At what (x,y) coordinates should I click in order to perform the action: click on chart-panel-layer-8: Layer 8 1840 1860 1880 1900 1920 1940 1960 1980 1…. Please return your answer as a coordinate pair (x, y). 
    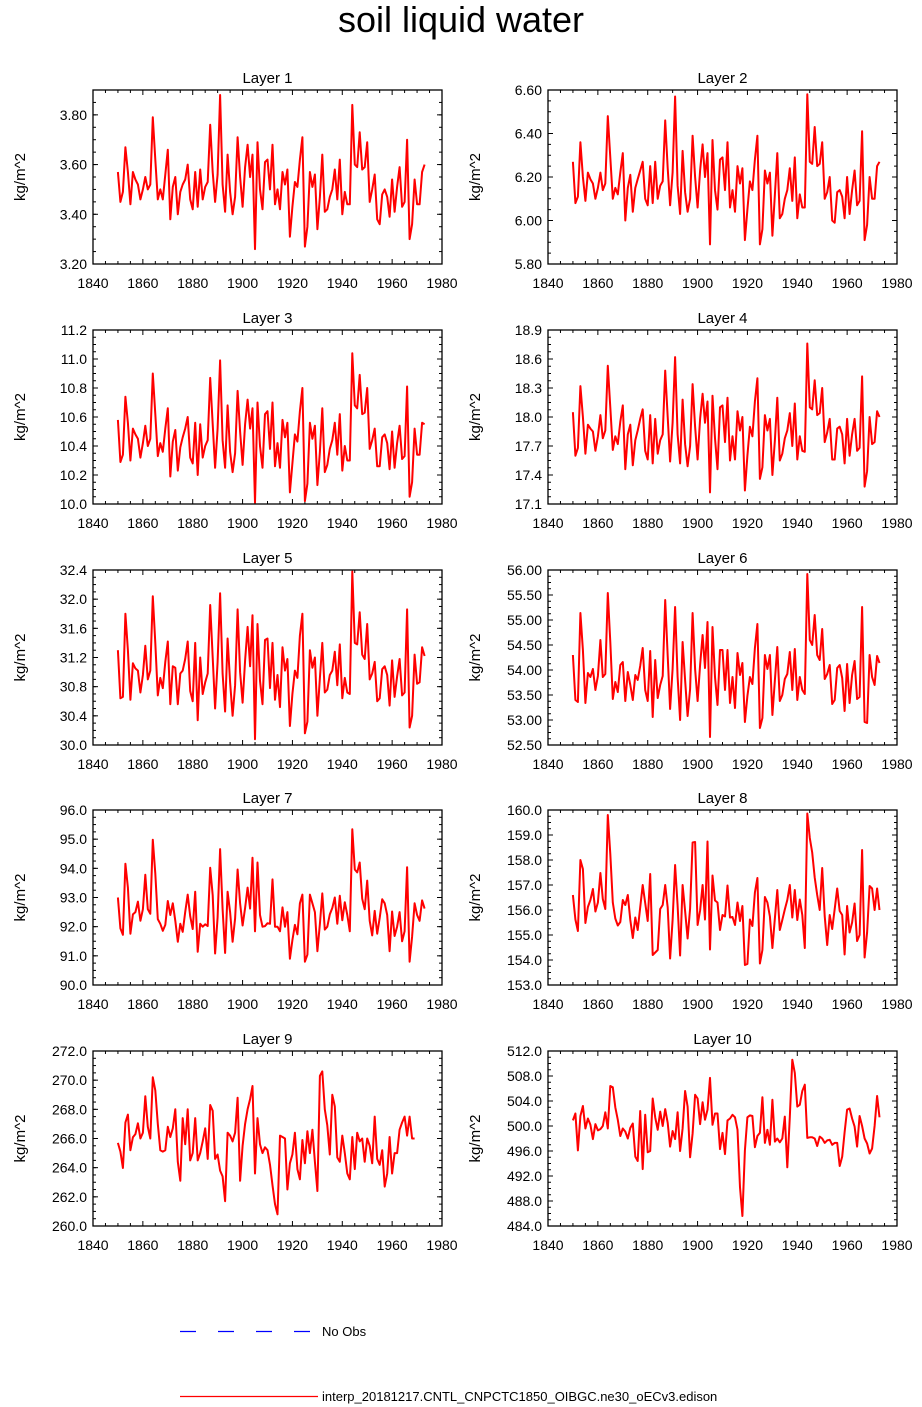
    Looking at the image, I should click on (690, 901).